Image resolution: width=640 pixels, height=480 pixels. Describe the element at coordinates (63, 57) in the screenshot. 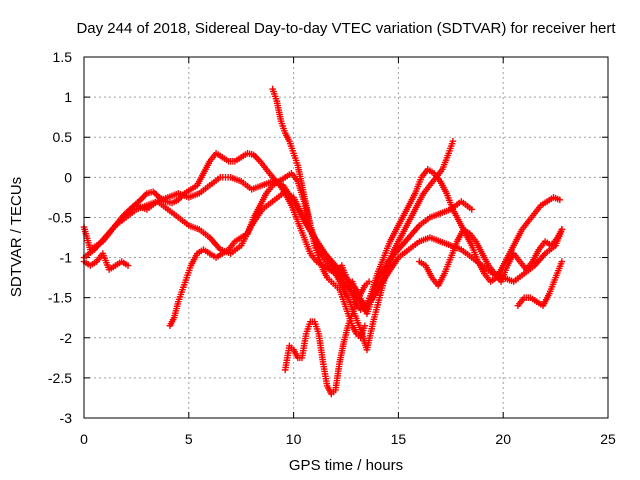

I see `y-tick-label: 1.5` at that location.